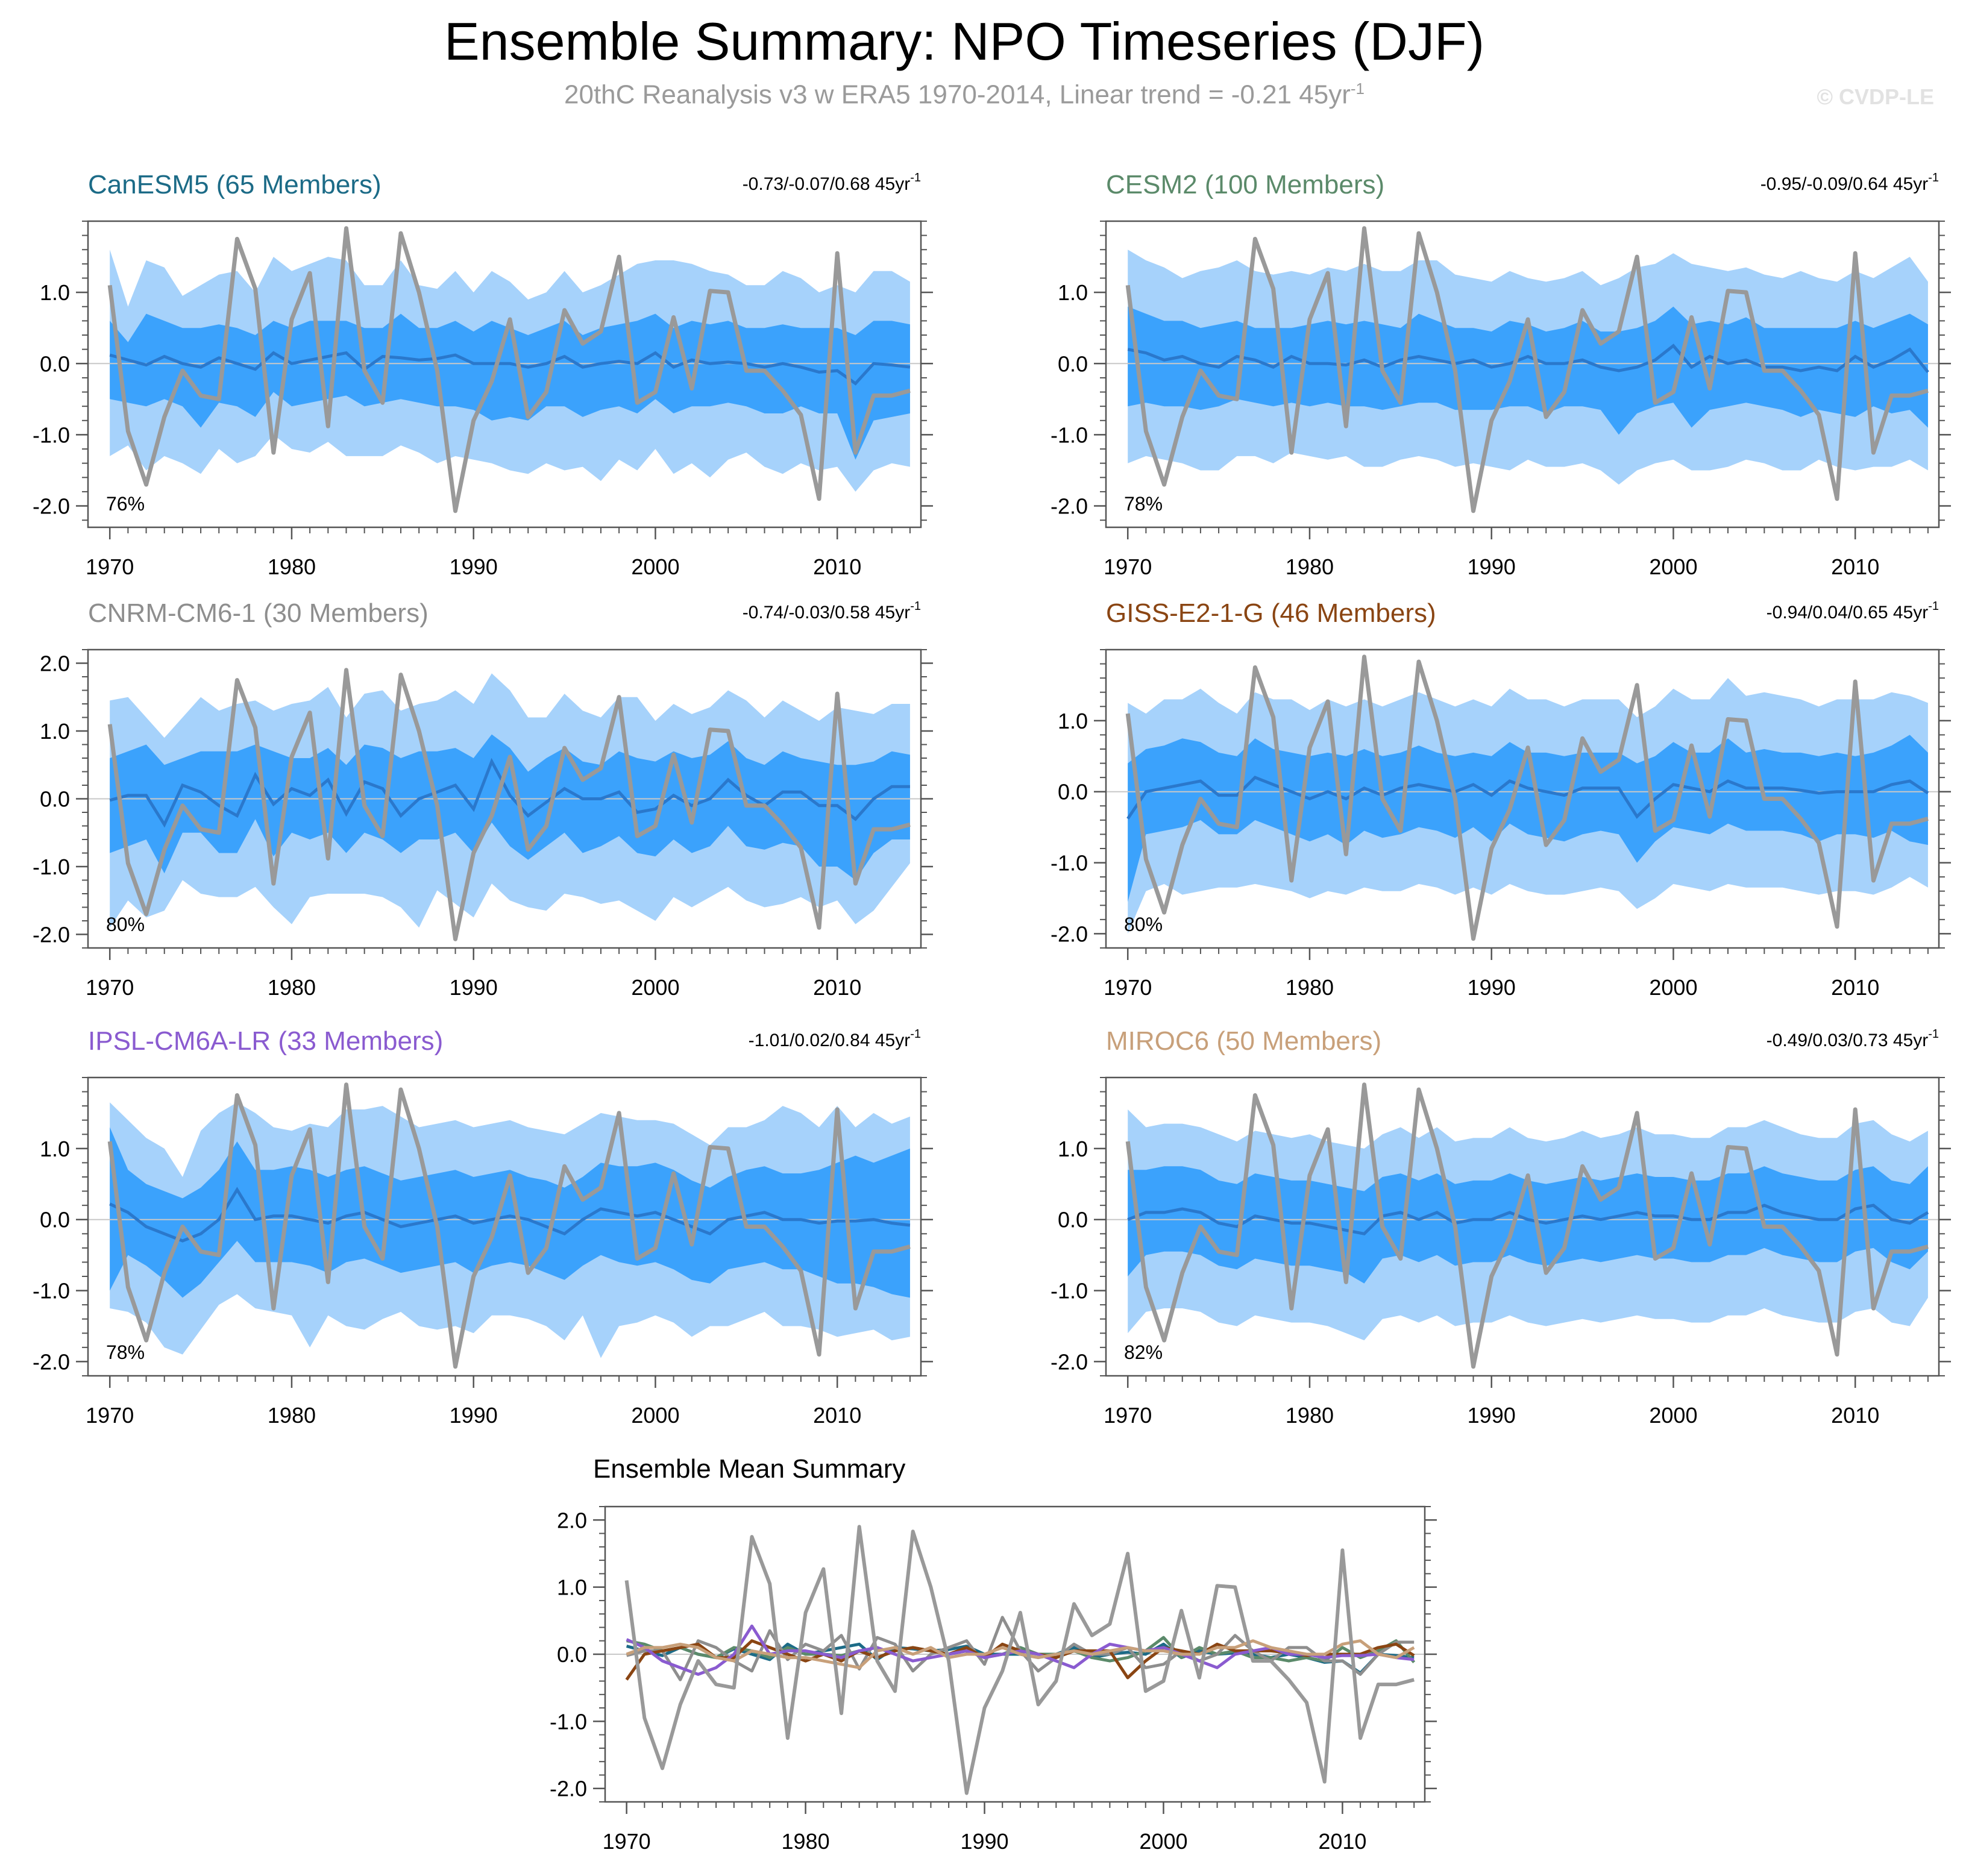 The height and width of the screenshot is (1876, 1963). Describe the element at coordinates (1019, 1660) in the screenshot. I see `summary-observation-line` at that location.